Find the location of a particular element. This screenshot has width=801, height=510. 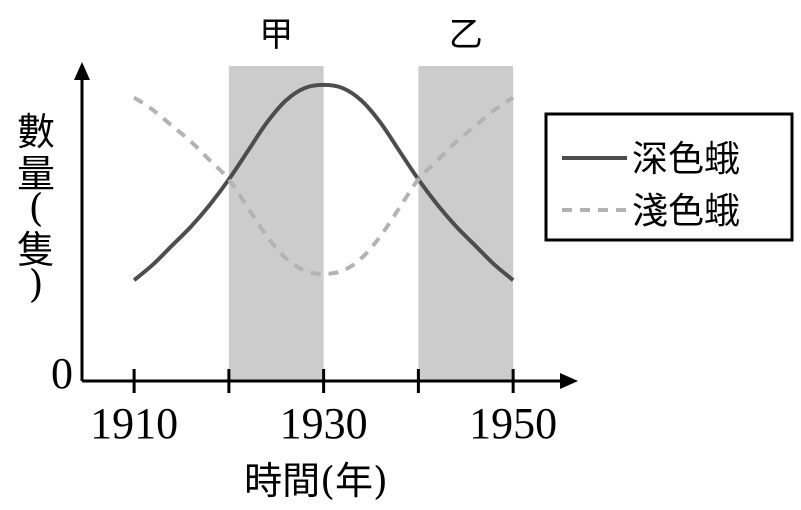

legend-box is located at coordinates (669, 177).